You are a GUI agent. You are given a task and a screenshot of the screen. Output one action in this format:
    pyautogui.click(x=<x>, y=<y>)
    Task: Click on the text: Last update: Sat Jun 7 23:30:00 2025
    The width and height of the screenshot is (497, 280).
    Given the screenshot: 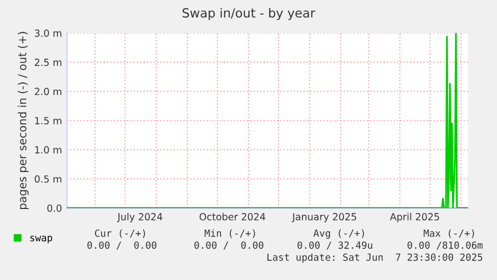 What is the action you would take?
    pyautogui.click(x=374, y=258)
    